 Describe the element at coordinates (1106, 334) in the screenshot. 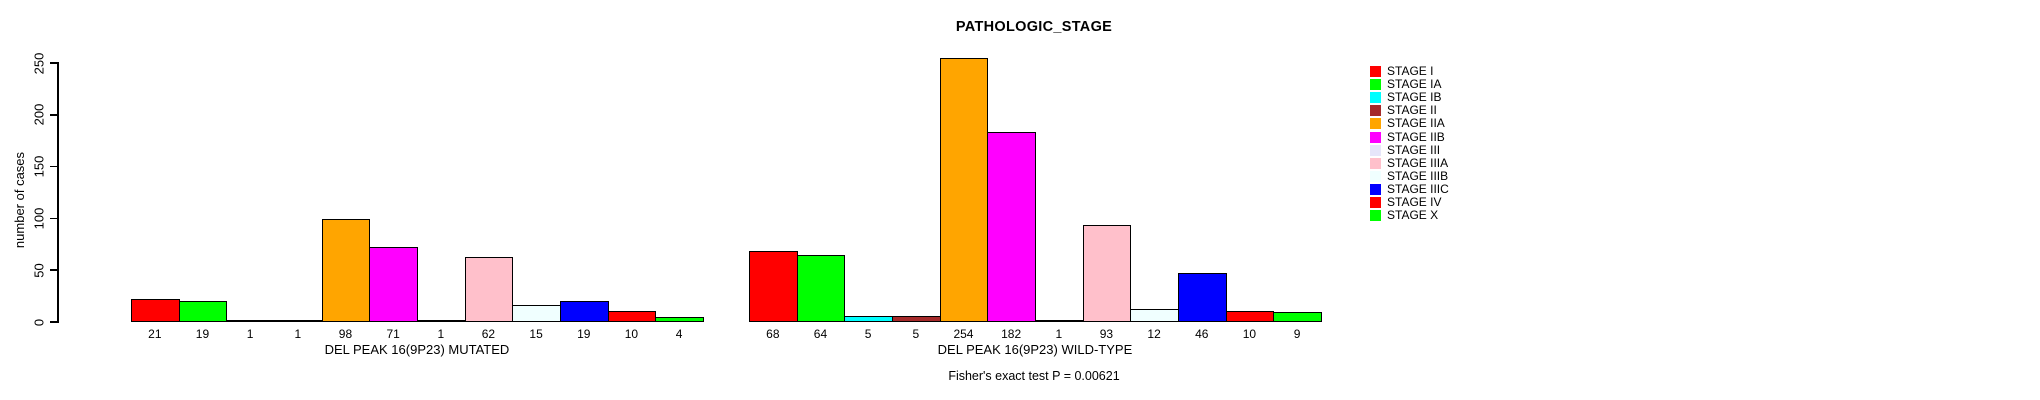

I see `bar-value-label: 93` at that location.